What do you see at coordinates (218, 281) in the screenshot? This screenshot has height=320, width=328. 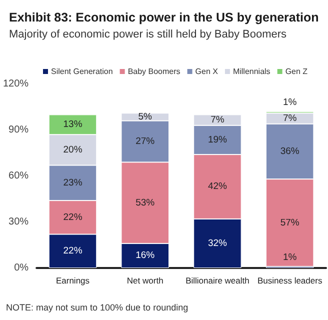 I see `x-tick-label: Billionaire wealth` at bounding box center [218, 281].